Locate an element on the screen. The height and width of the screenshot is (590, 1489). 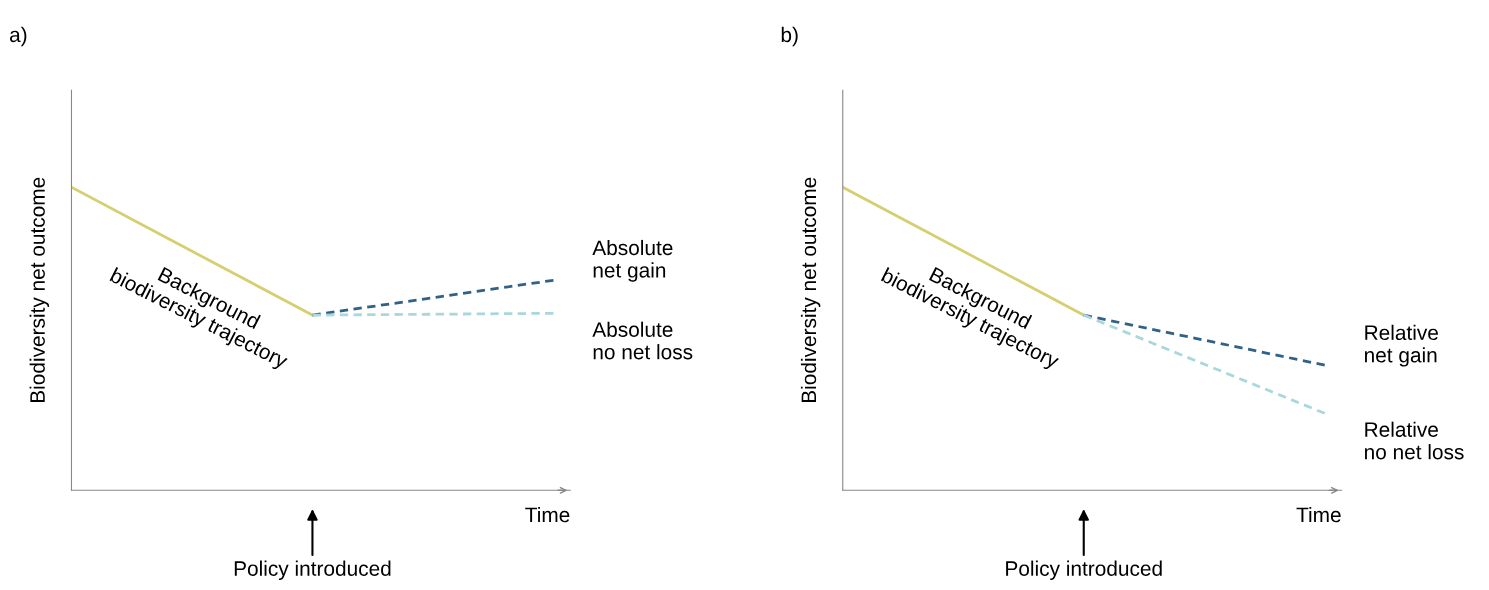
series-label: Relative no net loss is located at coordinates (1414, 440).